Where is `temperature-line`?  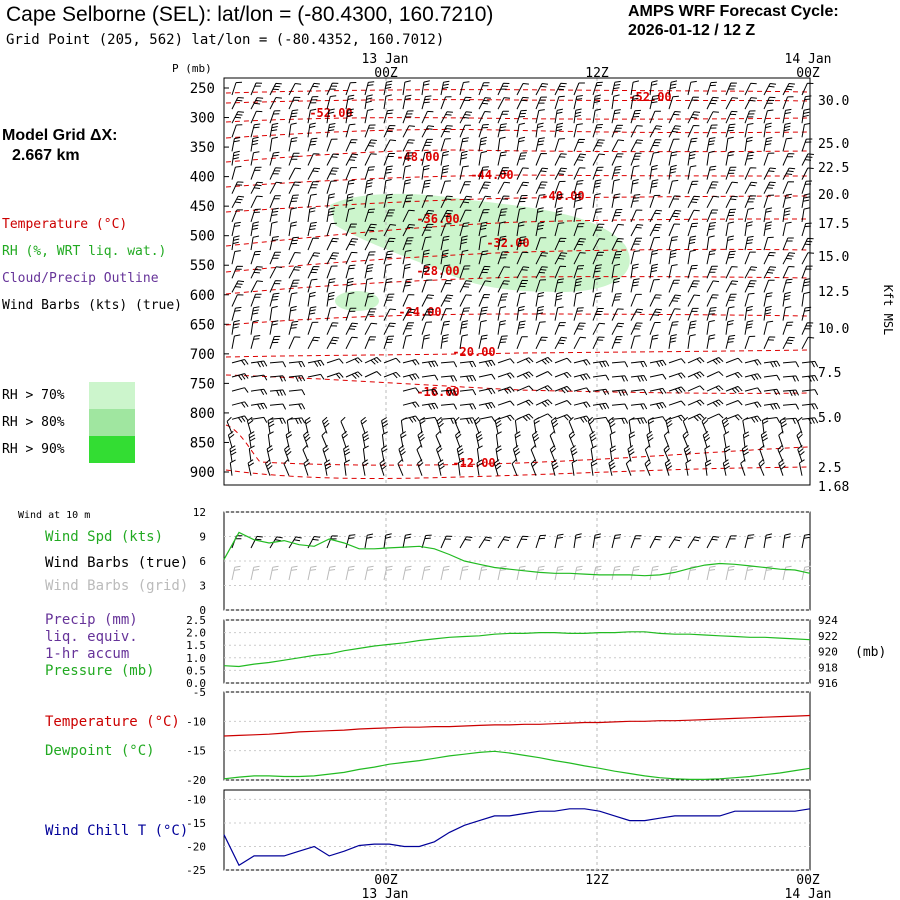 temperature-line is located at coordinates (517, 725).